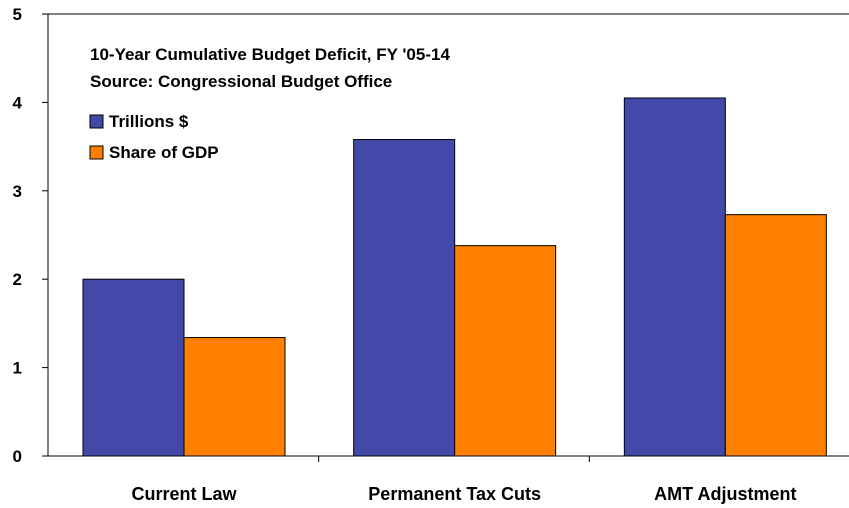 This screenshot has height=508, width=849. I want to click on y-tick-label: 4, so click(18, 102).